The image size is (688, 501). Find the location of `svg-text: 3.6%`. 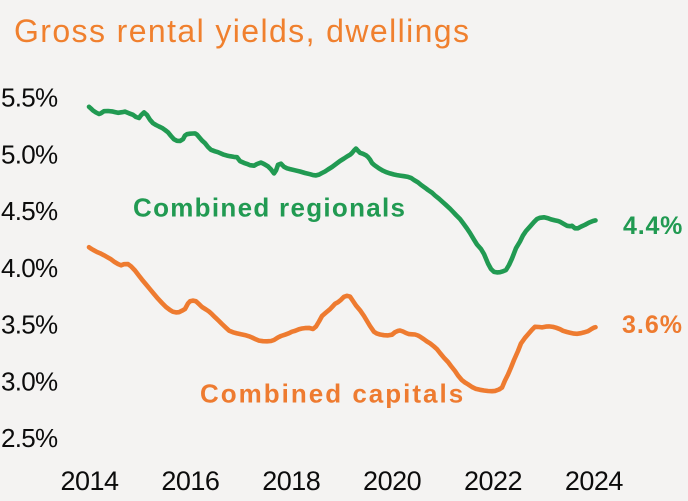

svg-text: 3.6% is located at coordinates (652, 325).